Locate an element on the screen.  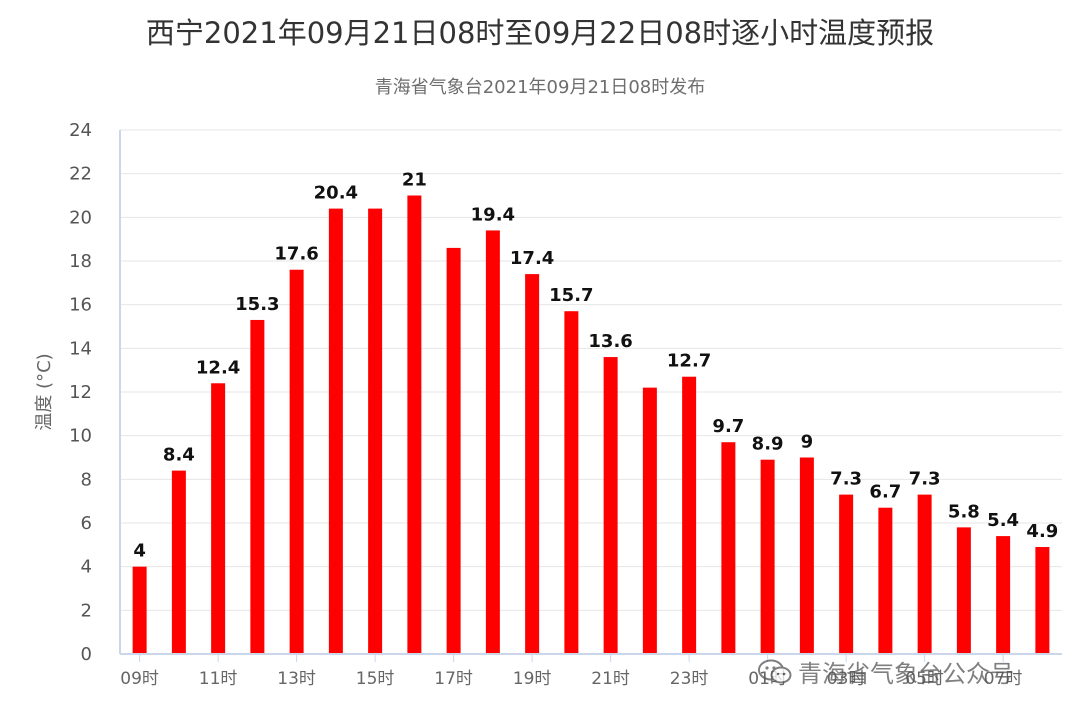
data-label: 17.4 is located at coordinates (532, 258).